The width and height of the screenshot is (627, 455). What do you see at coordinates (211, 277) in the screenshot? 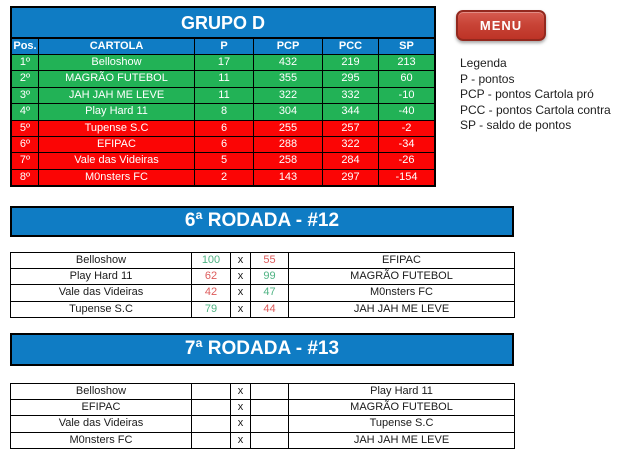
I see `home-score: 62` at bounding box center [211, 277].